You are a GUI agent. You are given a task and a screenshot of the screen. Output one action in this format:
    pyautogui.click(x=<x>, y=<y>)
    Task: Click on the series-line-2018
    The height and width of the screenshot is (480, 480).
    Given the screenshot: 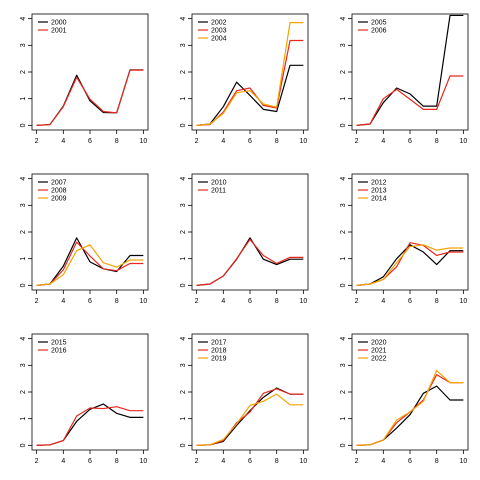 What is the action you would take?
    pyautogui.click(x=250, y=417)
    